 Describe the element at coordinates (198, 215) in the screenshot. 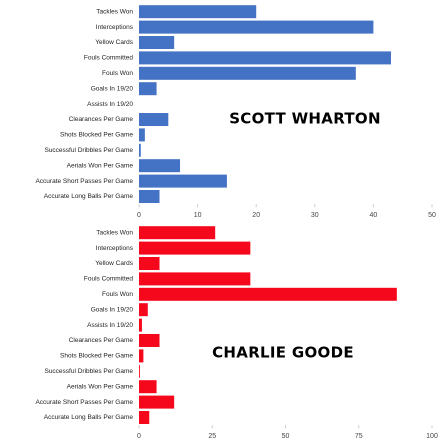

I see `x-tick-label: 10` at that location.